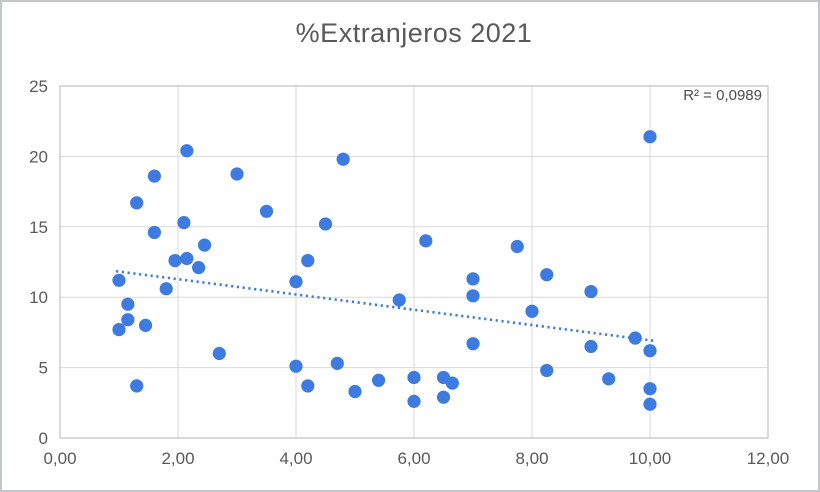 This screenshot has width=820, height=492. What do you see at coordinates (414, 33) in the screenshot?
I see `chart-title: %Extranjeros 2021` at bounding box center [414, 33].